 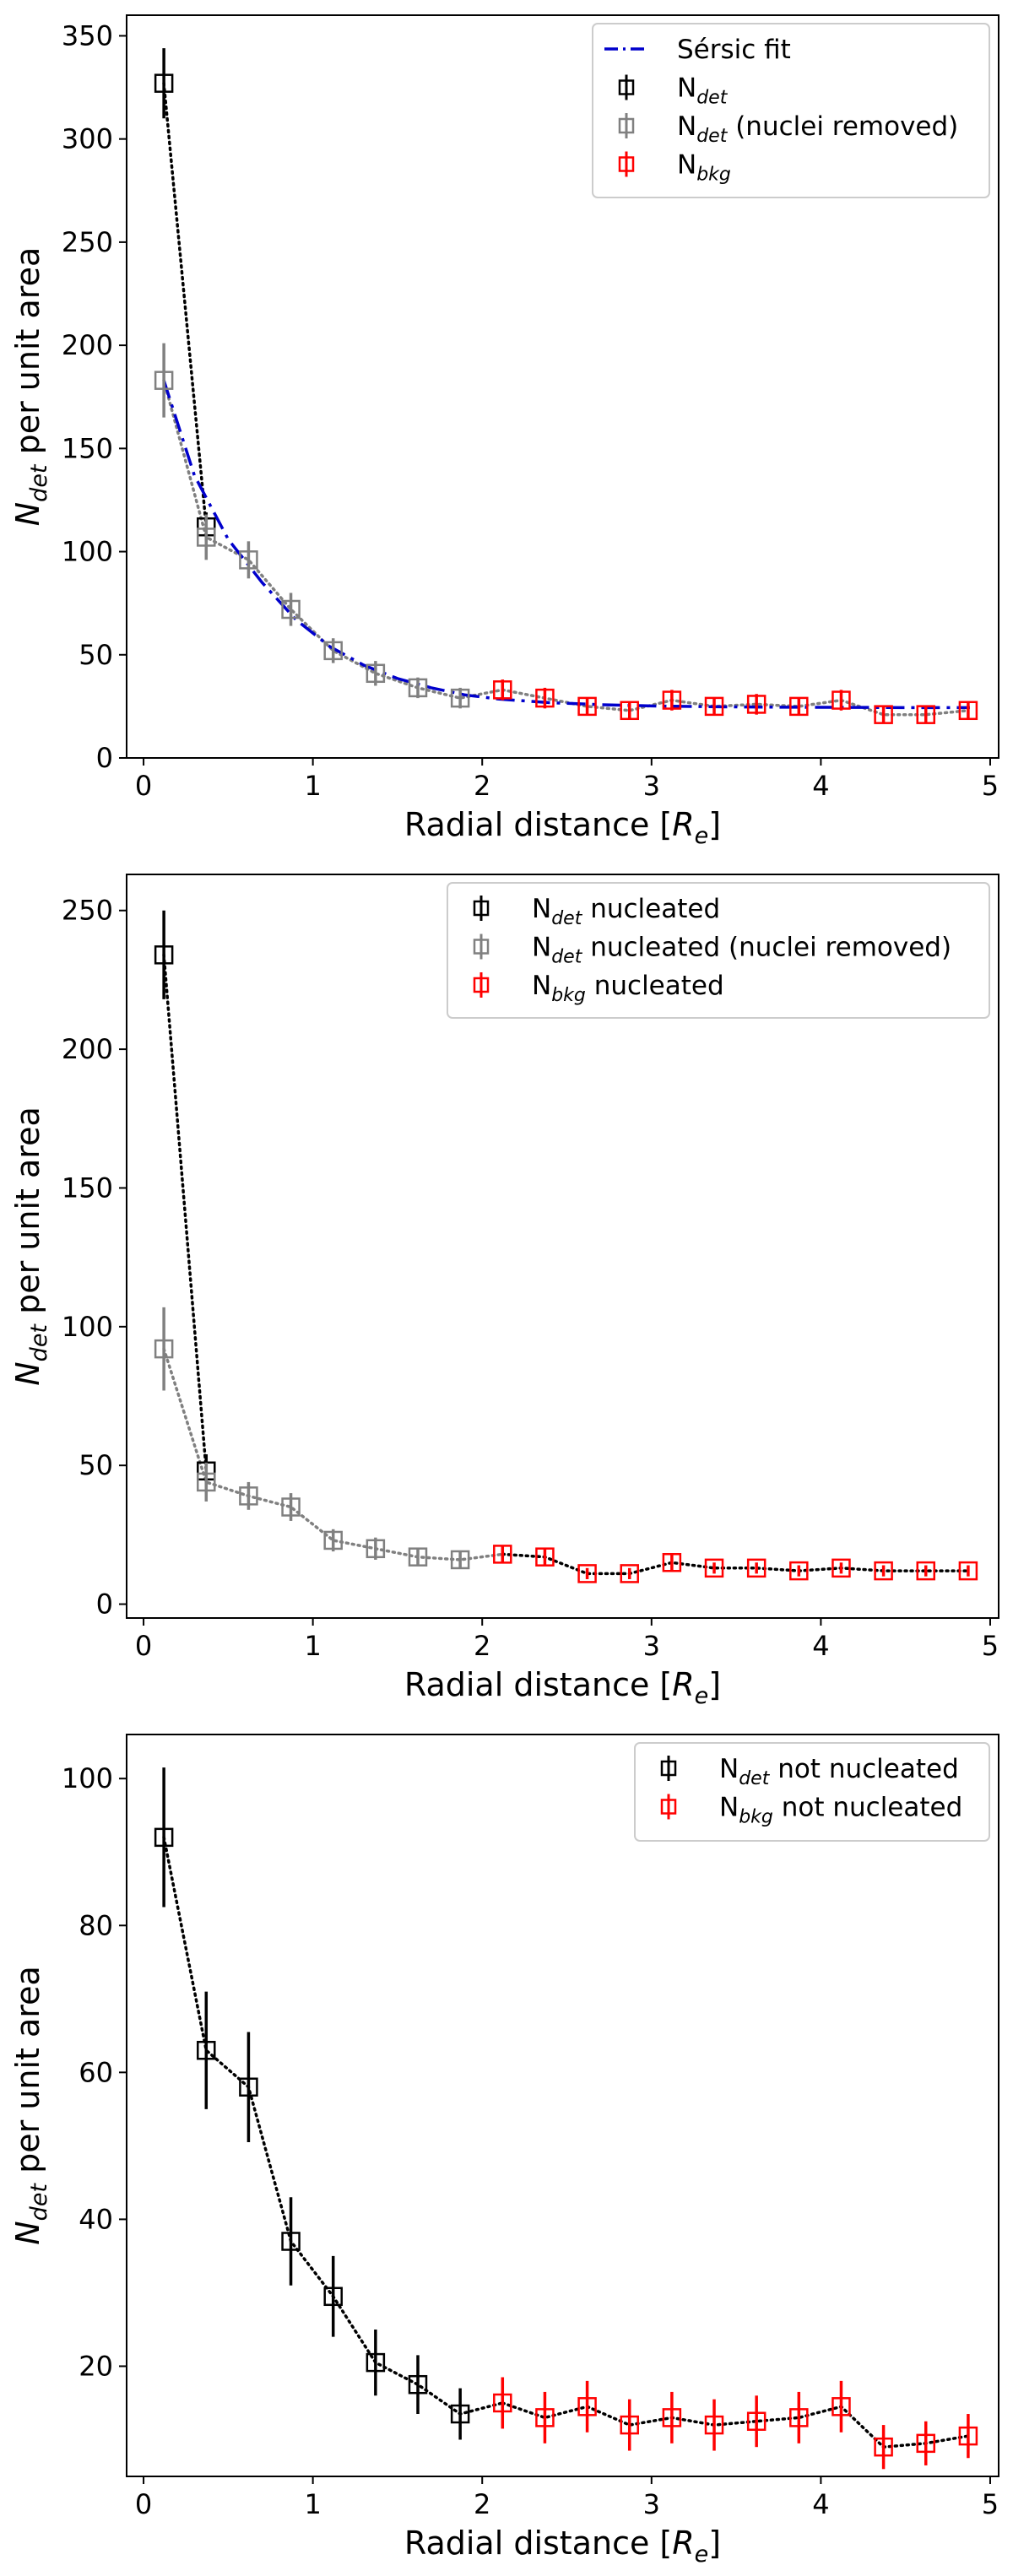 What do you see at coordinates (734, 50) in the screenshot?
I see `legend-label: Sérsic fit` at bounding box center [734, 50].